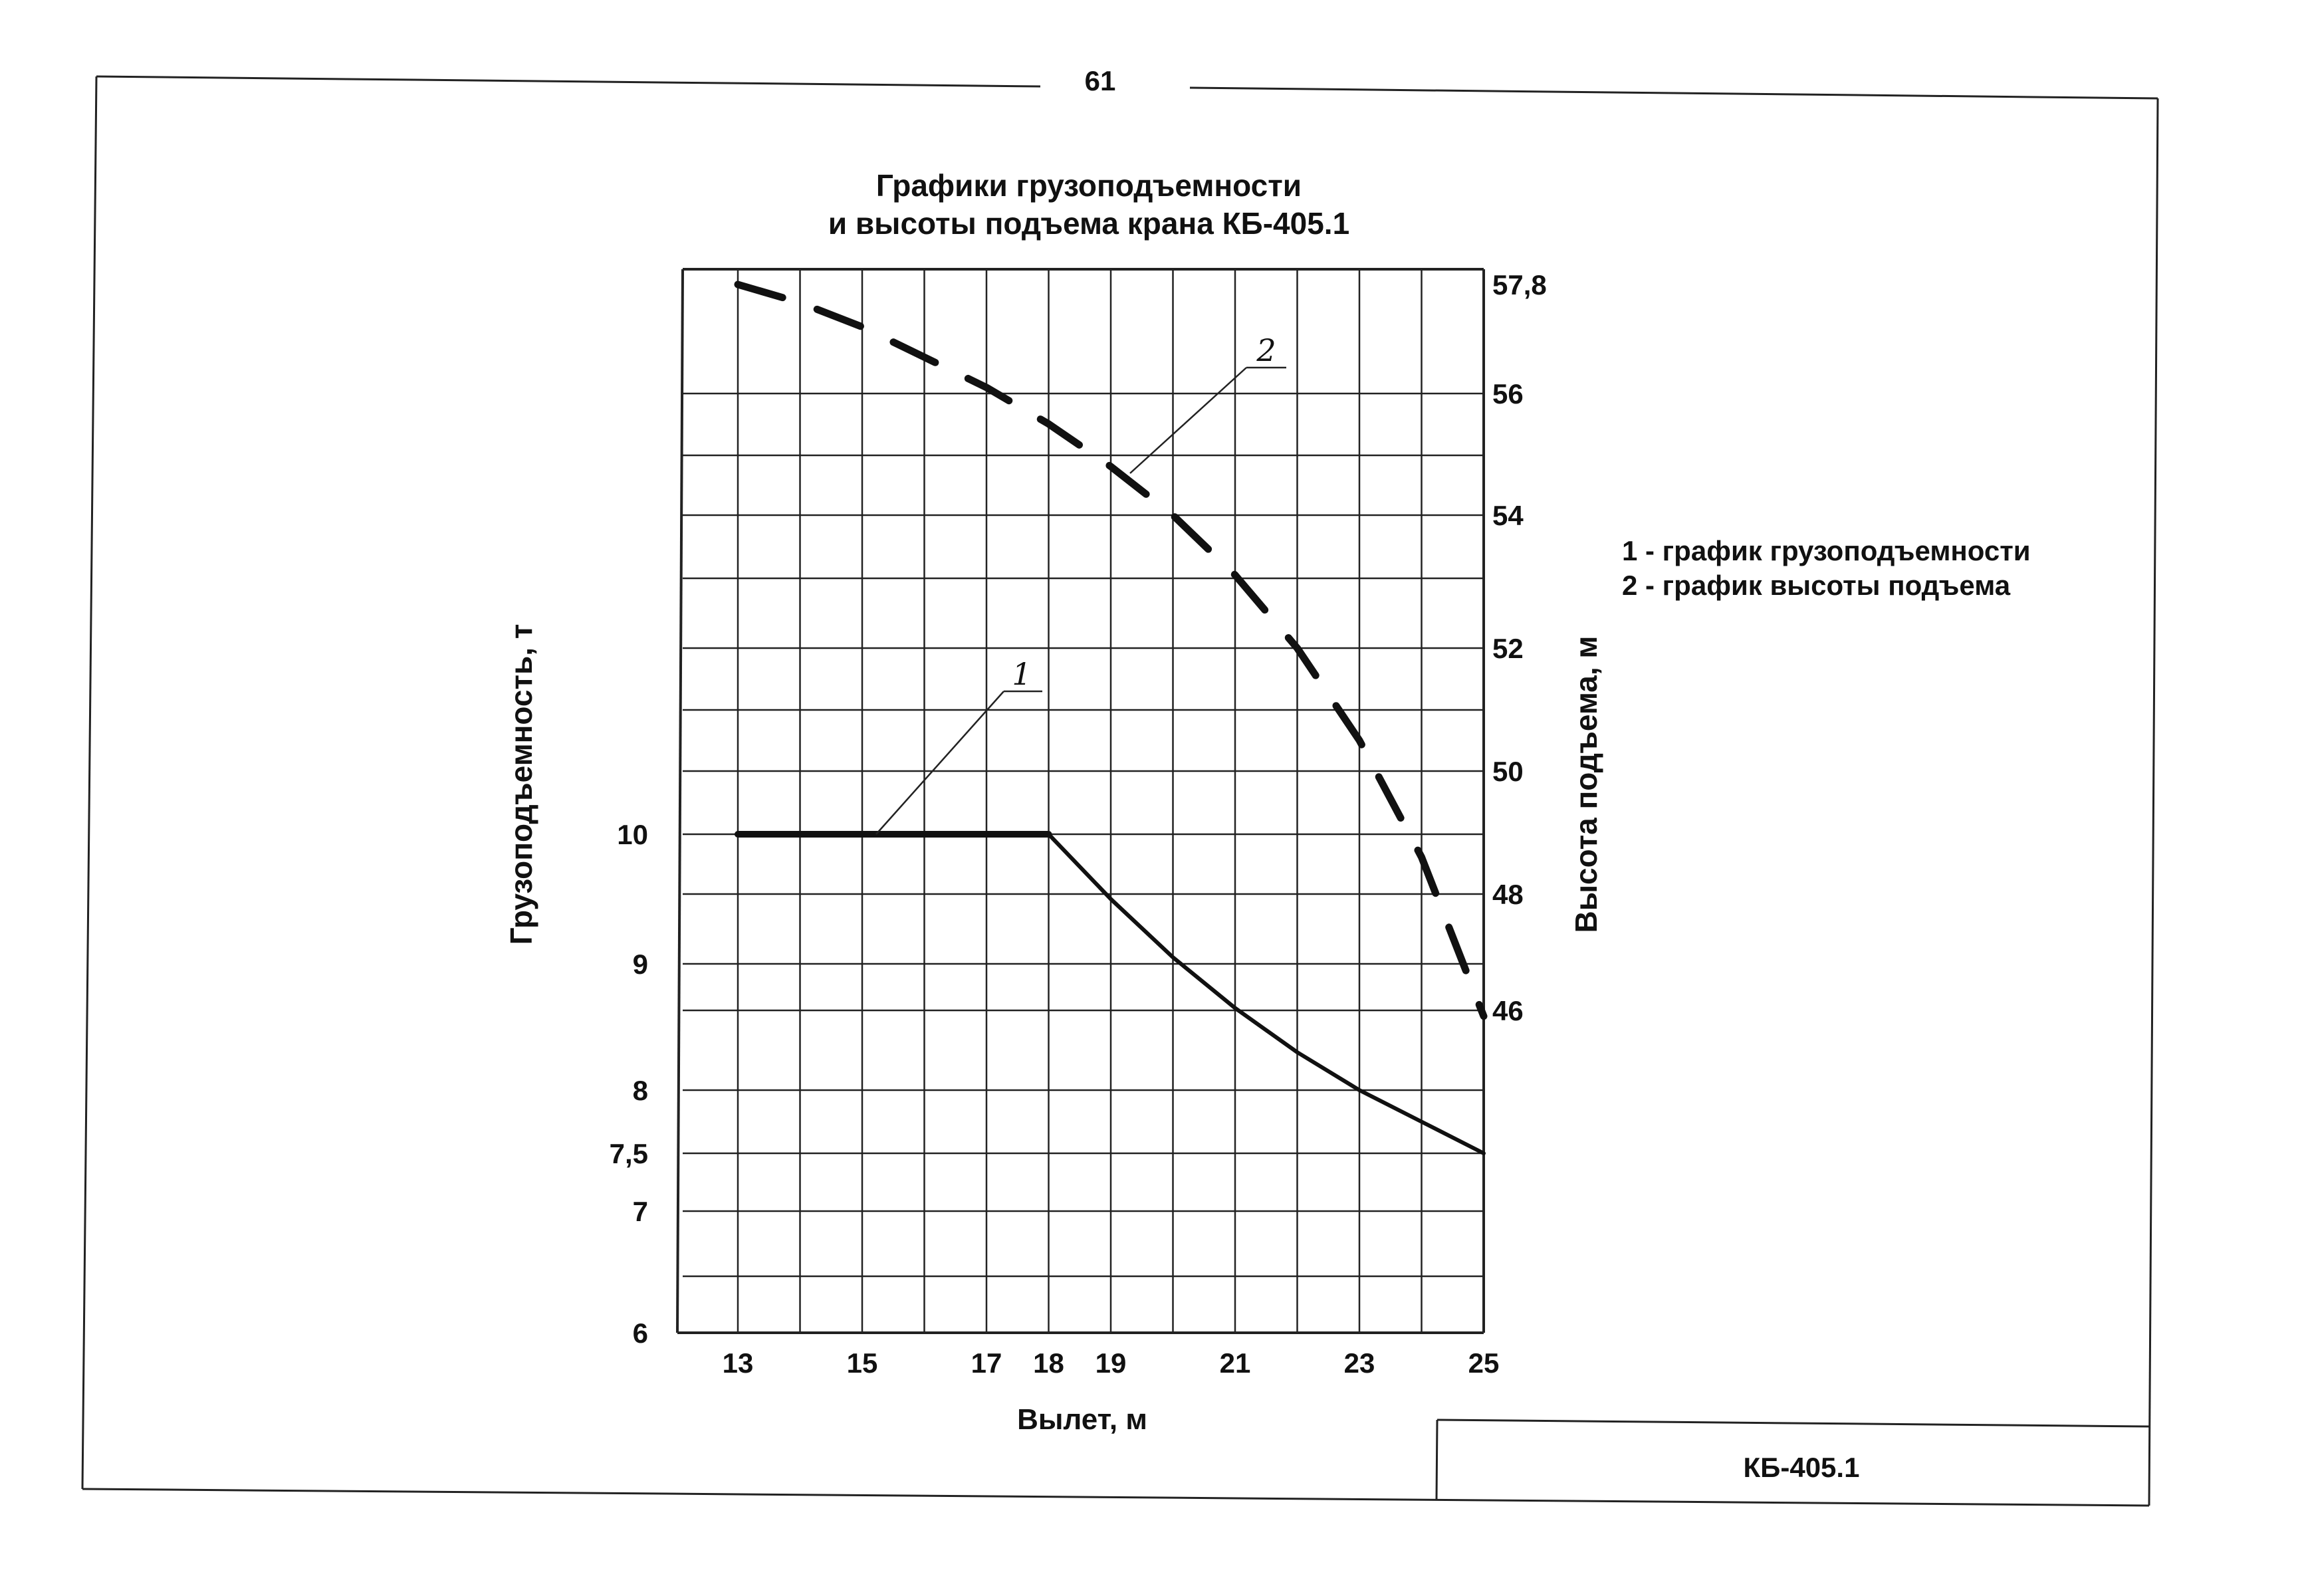  What do you see at coordinates (640, 1333) in the screenshot?
I see `y-left-tick-label: 6` at bounding box center [640, 1333].